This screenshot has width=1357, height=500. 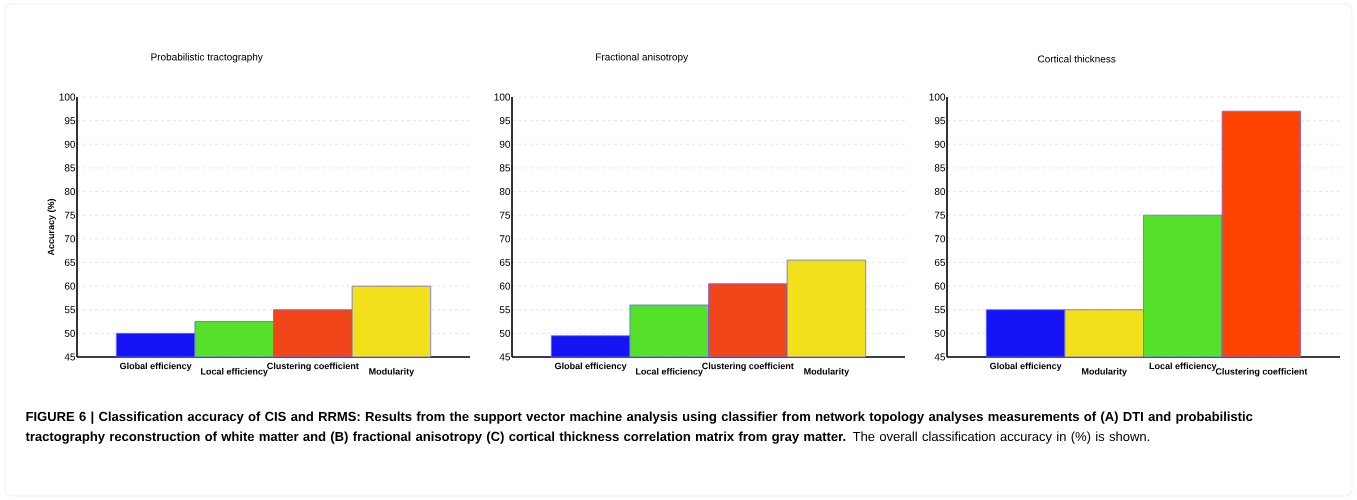 What do you see at coordinates (639, 427) in the screenshot?
I see `text: FIGURE 6 | Classification accuracy of CIS and RRMS: Results from the support vector machine analysis using classifier from network topology analyses measurements of (A) DTI and probabilistic tractography reconstruction of white matter and (B) fractional anisotropy (C) cortical thickness correlation matrix from gray matter. The overall classification accuracy in (%) is shown.` at bounding box center [639, 427].